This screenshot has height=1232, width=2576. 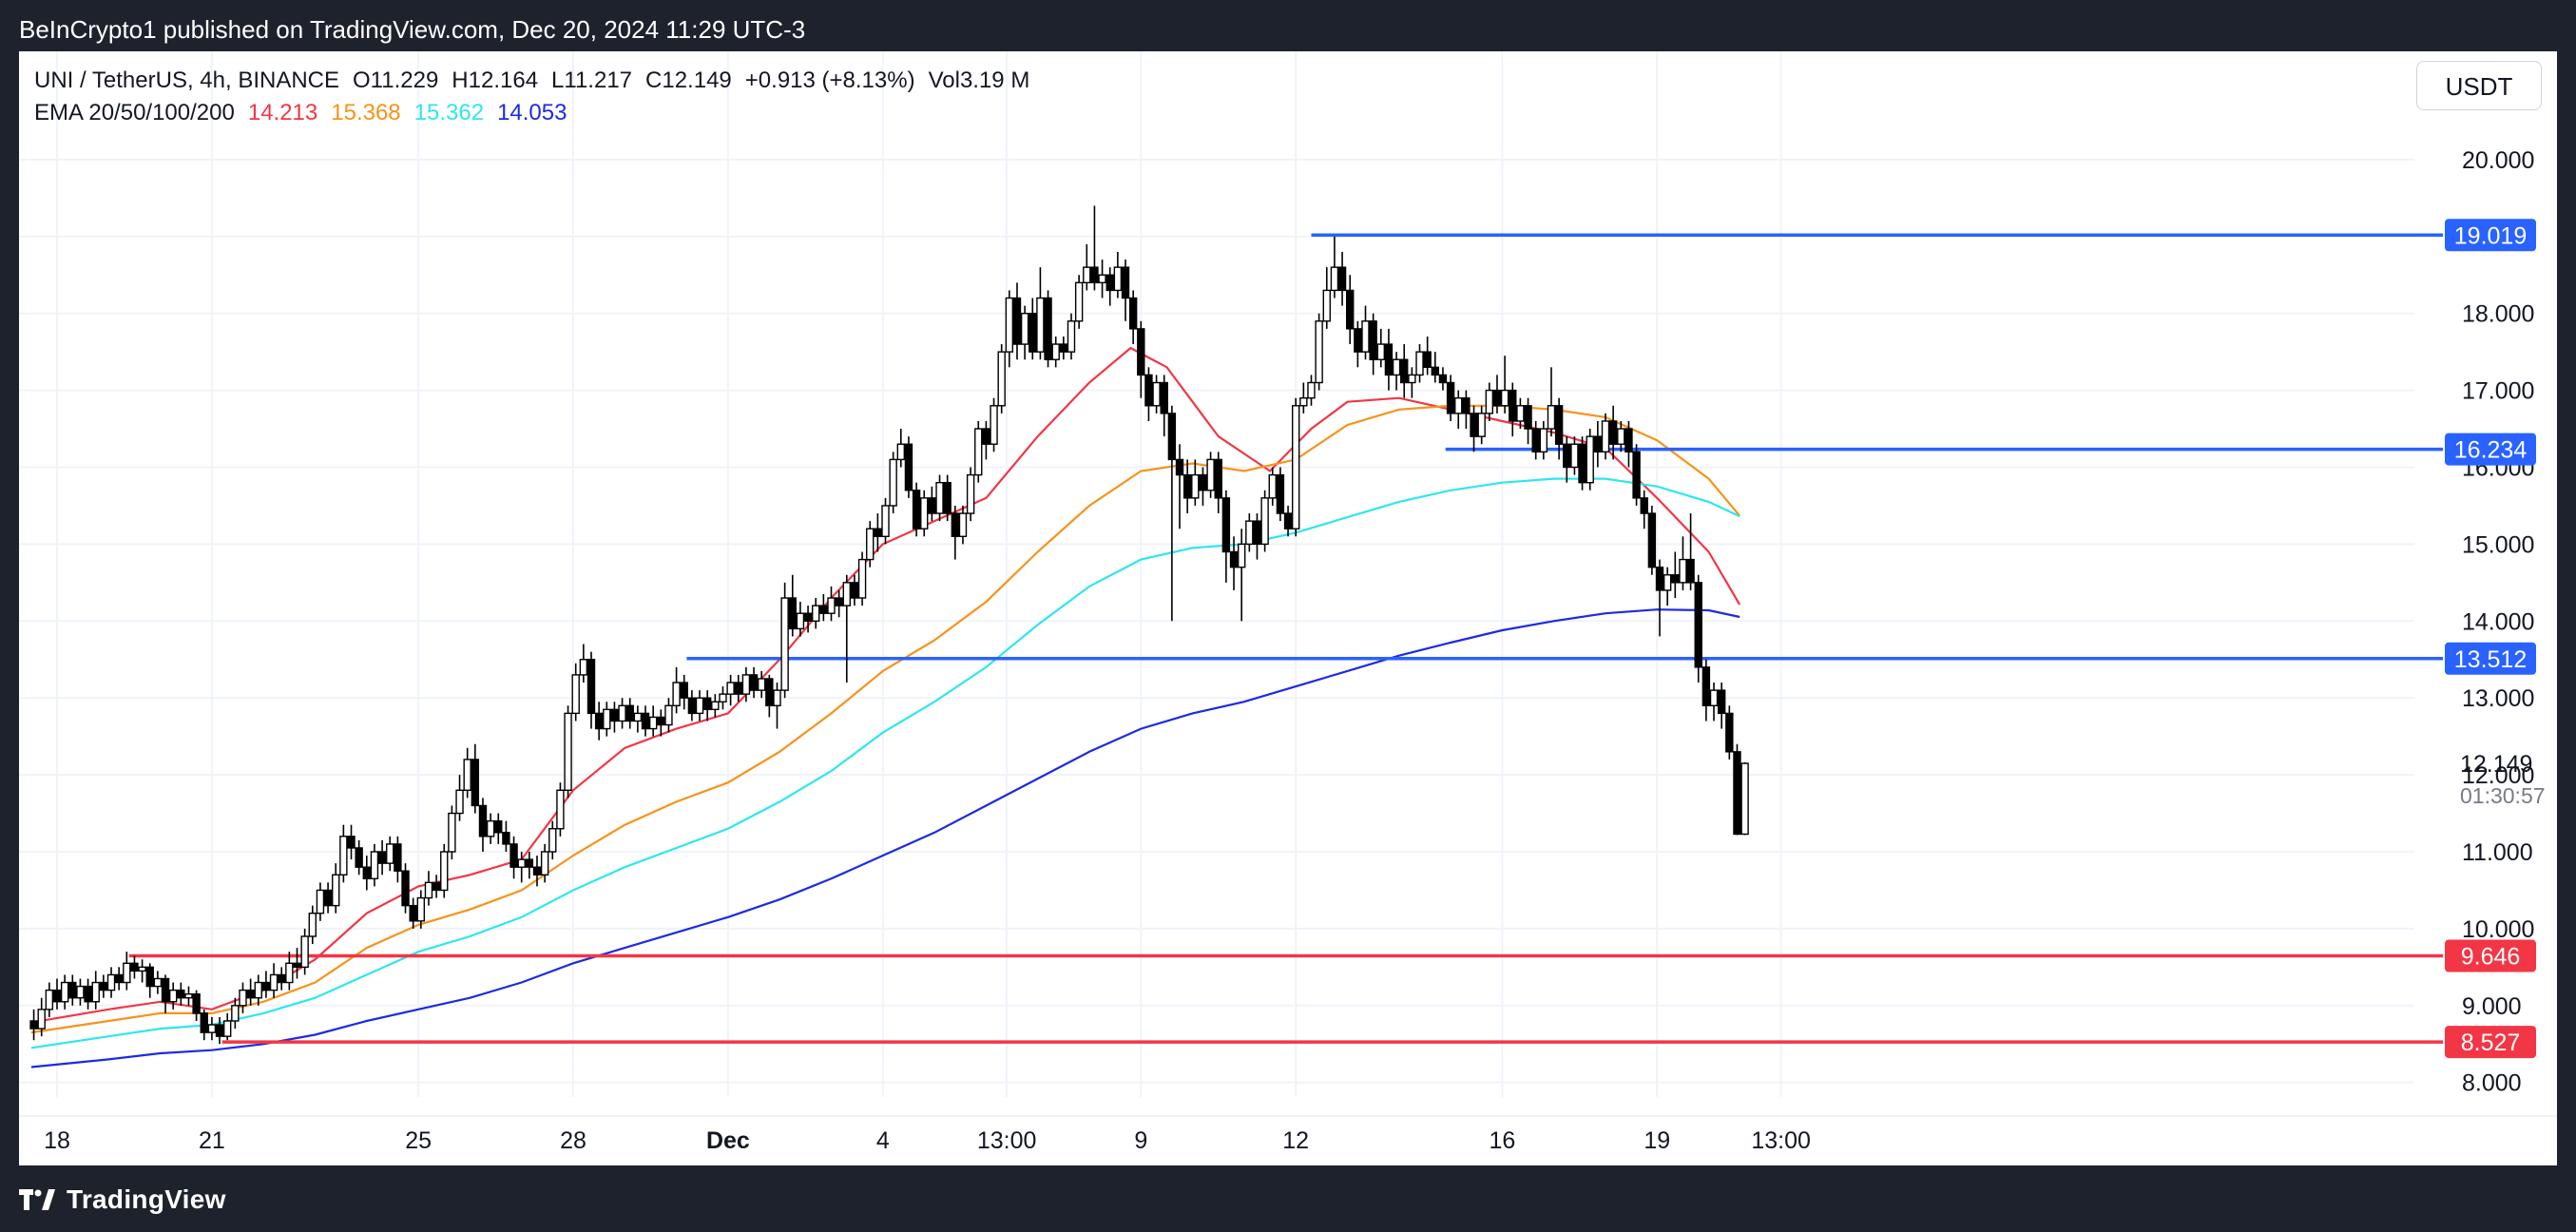 I want to click on ema-label: EMA 20/50/100/200, so click(x=134, y=112).